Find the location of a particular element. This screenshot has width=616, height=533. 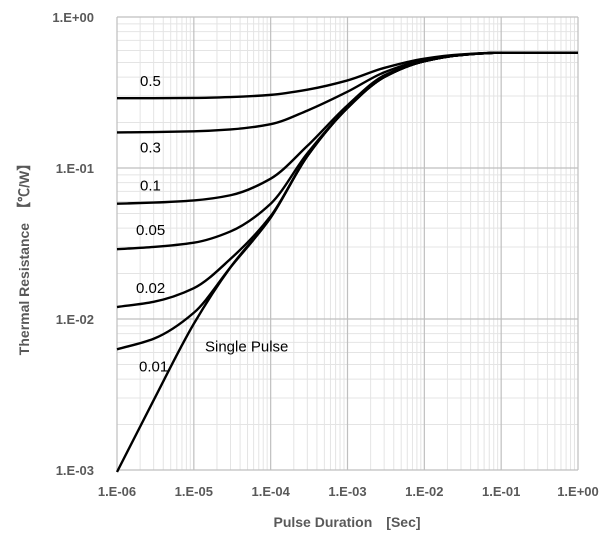

x-tick-label: 1.E-04 is located at coordinates (271, 491).